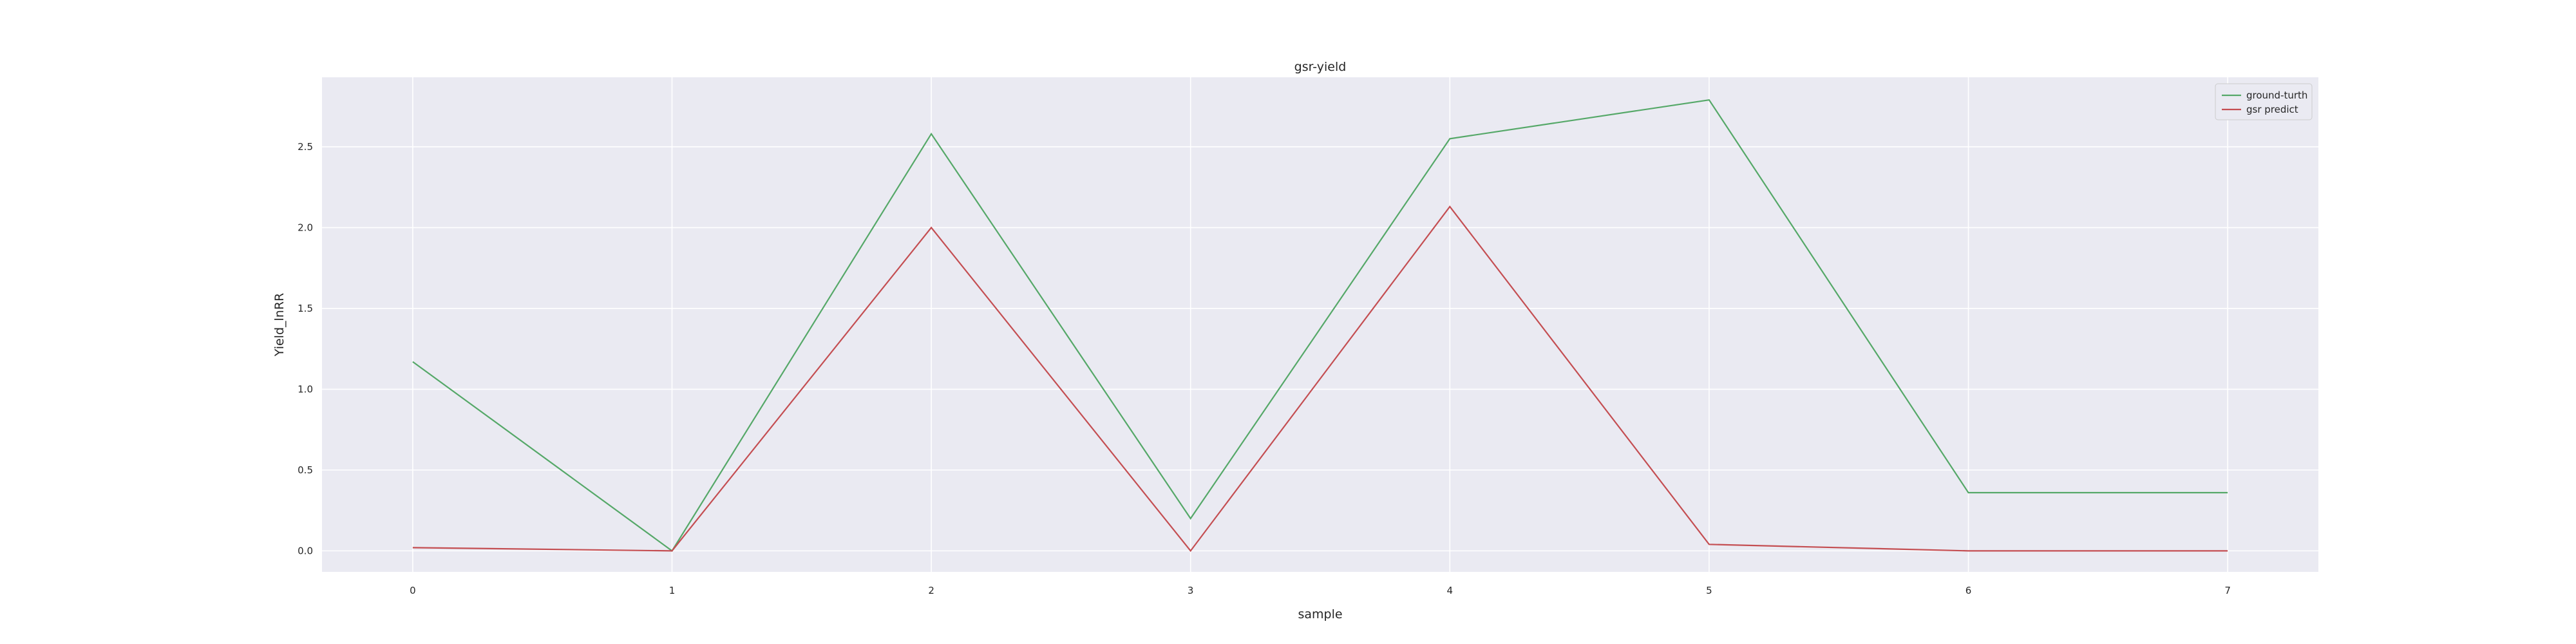 This screenshot has width=2576, height=644. Describe the element at coordinates (1320, 67) in the screenshot. I see `chart-title: gsr-yield` at that location.